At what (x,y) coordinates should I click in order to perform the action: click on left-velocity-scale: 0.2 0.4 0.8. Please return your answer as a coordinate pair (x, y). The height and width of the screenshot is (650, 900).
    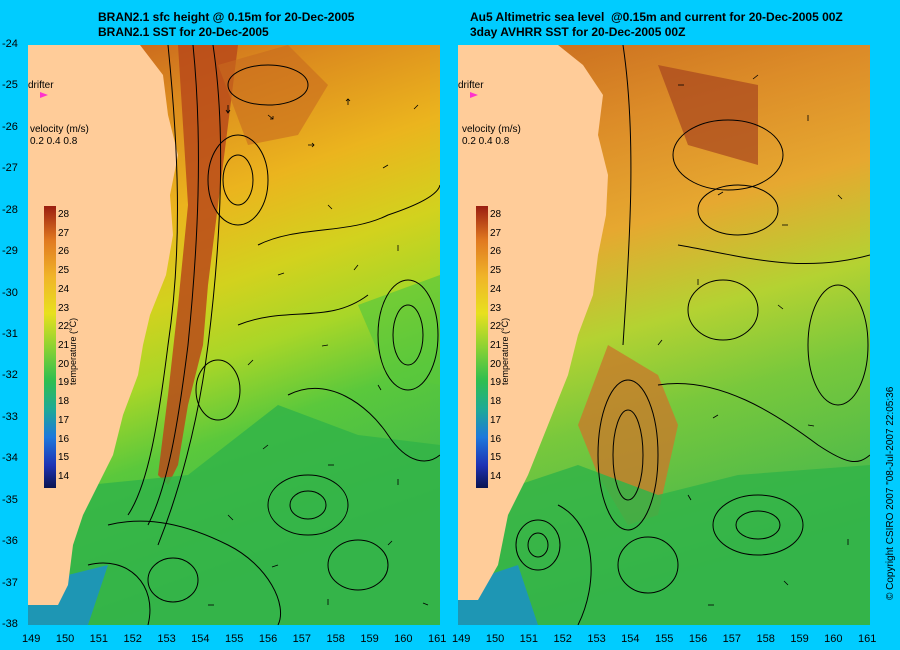
    Looking at the image, I should click on (54, 141).